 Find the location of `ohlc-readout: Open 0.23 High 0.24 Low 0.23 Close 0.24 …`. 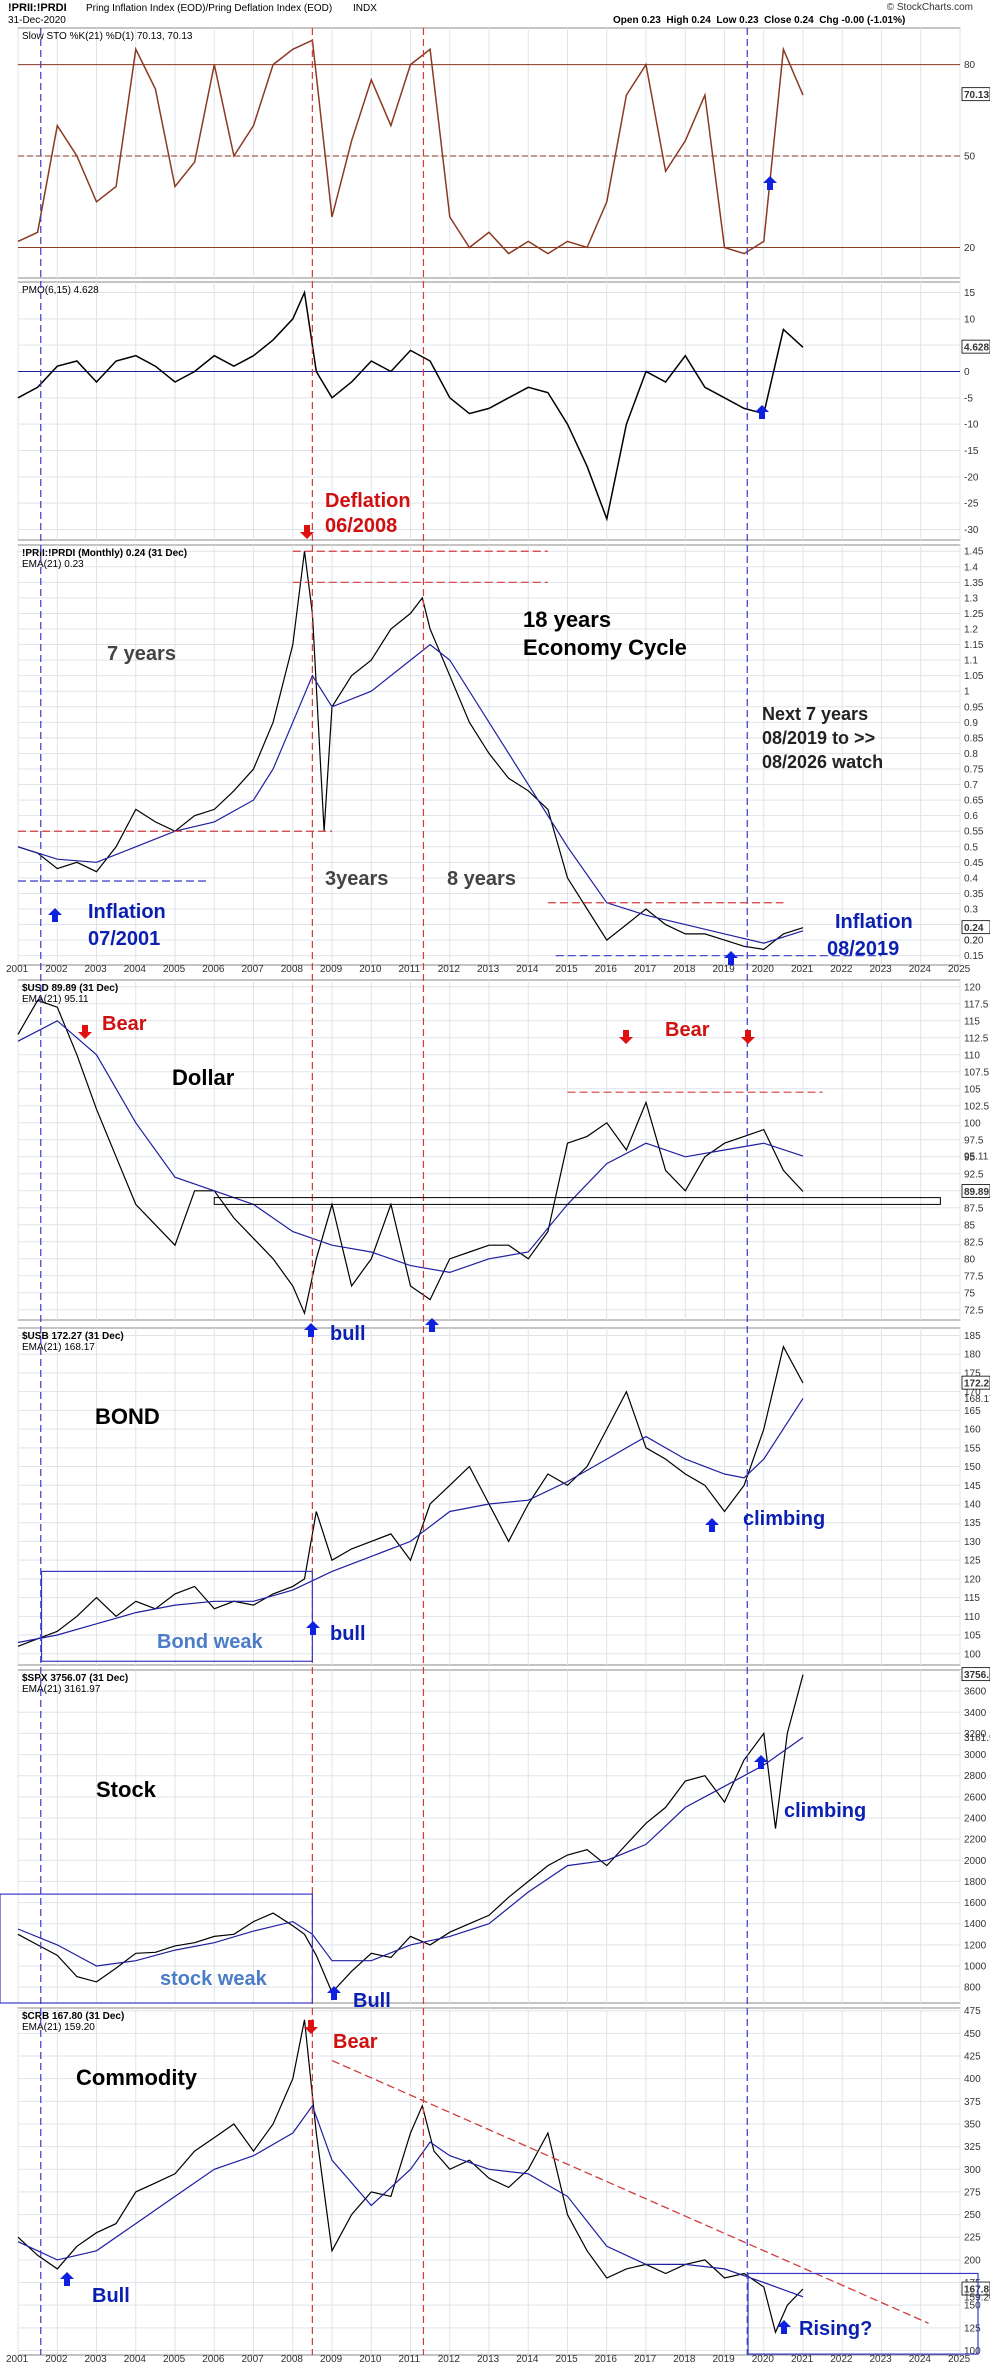

ohlc-readout: Open 0.23 High 0.24 Low 0.23 Close 0.24 … is located at coordinates (759, 20).